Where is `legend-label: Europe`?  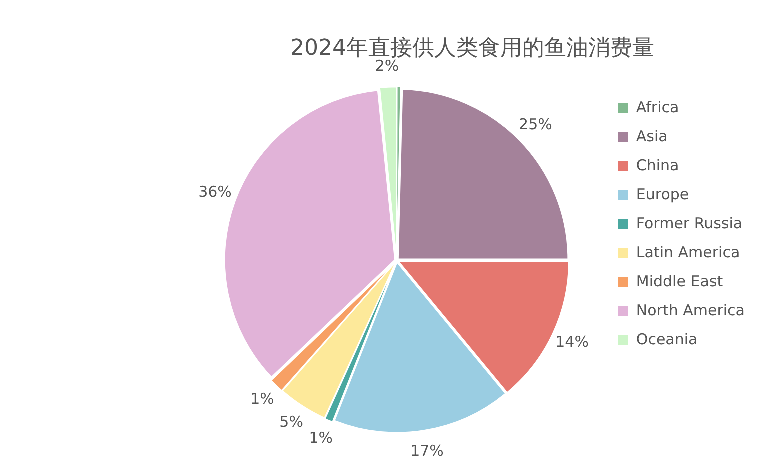 legend-label: Europe is located at coordinates (663, 194).